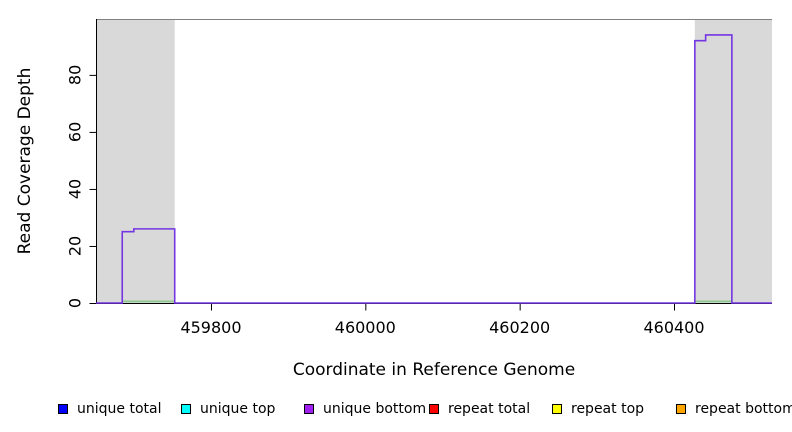 The height and width of the screenshot is (432, 792). Describe the element at coordinates (75, 303) in the screenshot. I see `y-tick-label: 0` at that location.